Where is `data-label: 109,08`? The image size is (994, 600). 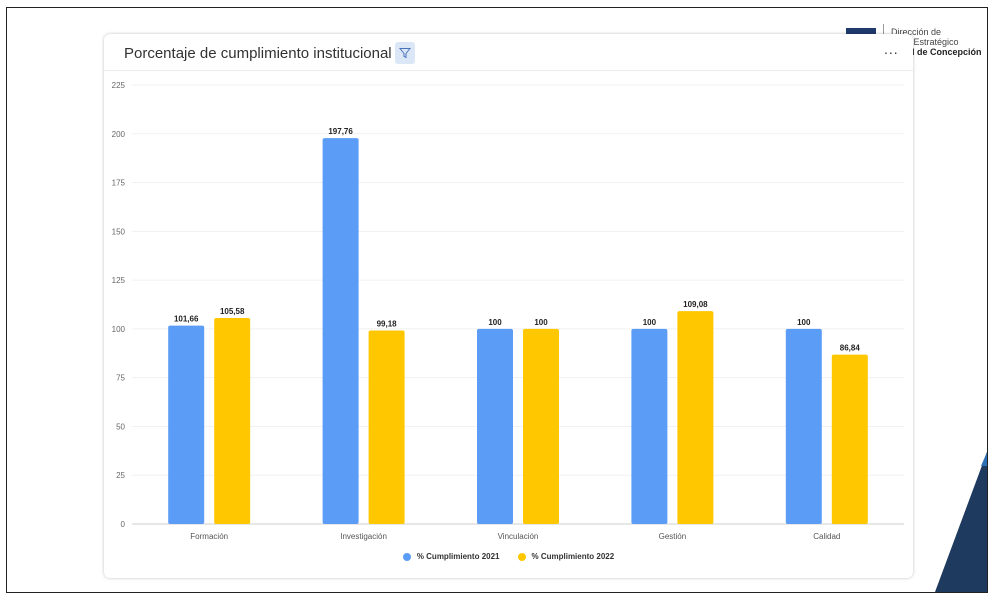 data-label: 109,08 is located at coordinates (695, 304).